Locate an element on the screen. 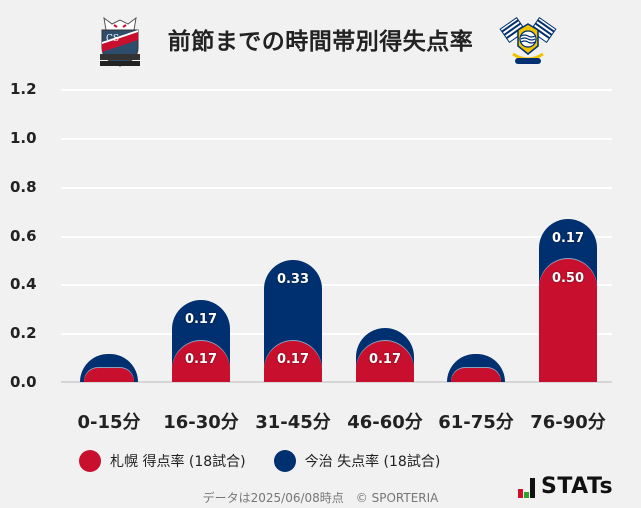 This screenshot has width=641, height=508. y-tick-1.0: 1.0 is located at coordinates (23, 138).